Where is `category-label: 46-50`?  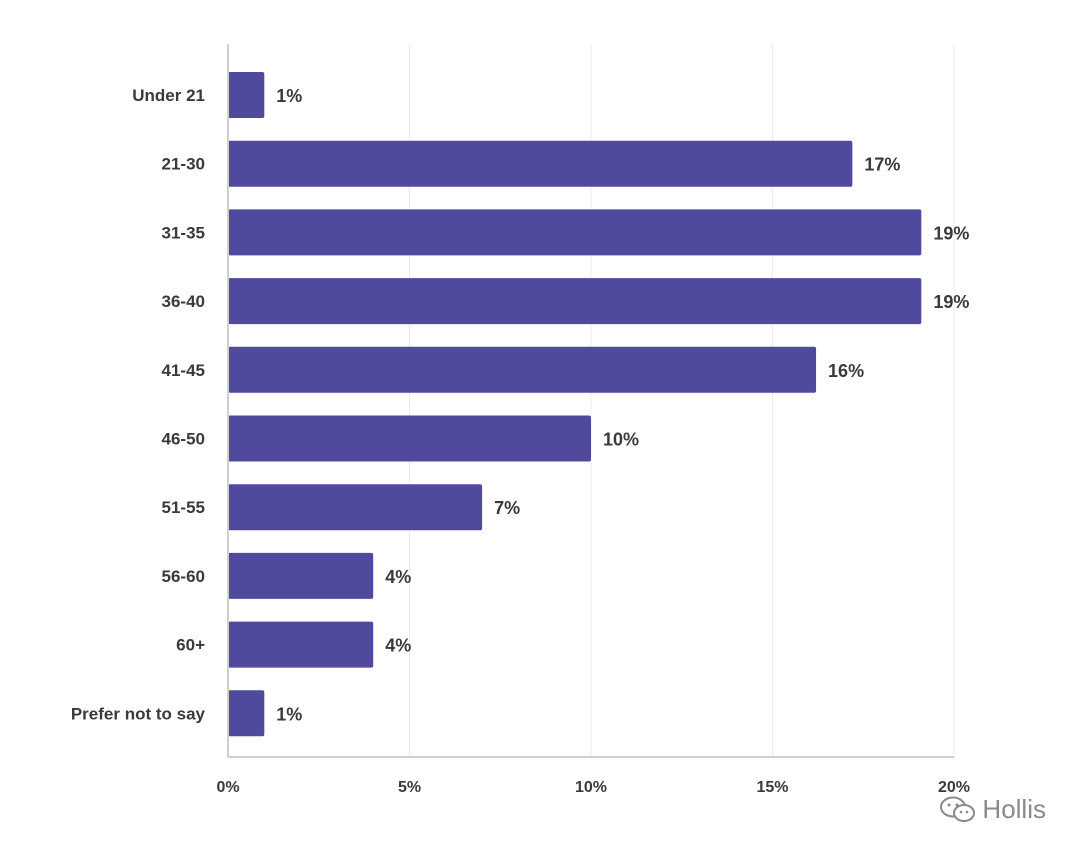 category-label: 46-50 is located at coordinates (183, 439).